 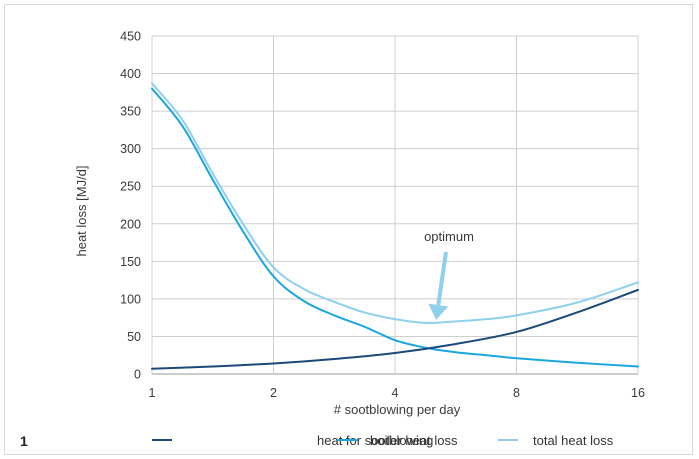 What do you see at coordinates (449, 274) in the screenshot?
I see `optimum-annotation: optimum` at bounding box center [449, 274].